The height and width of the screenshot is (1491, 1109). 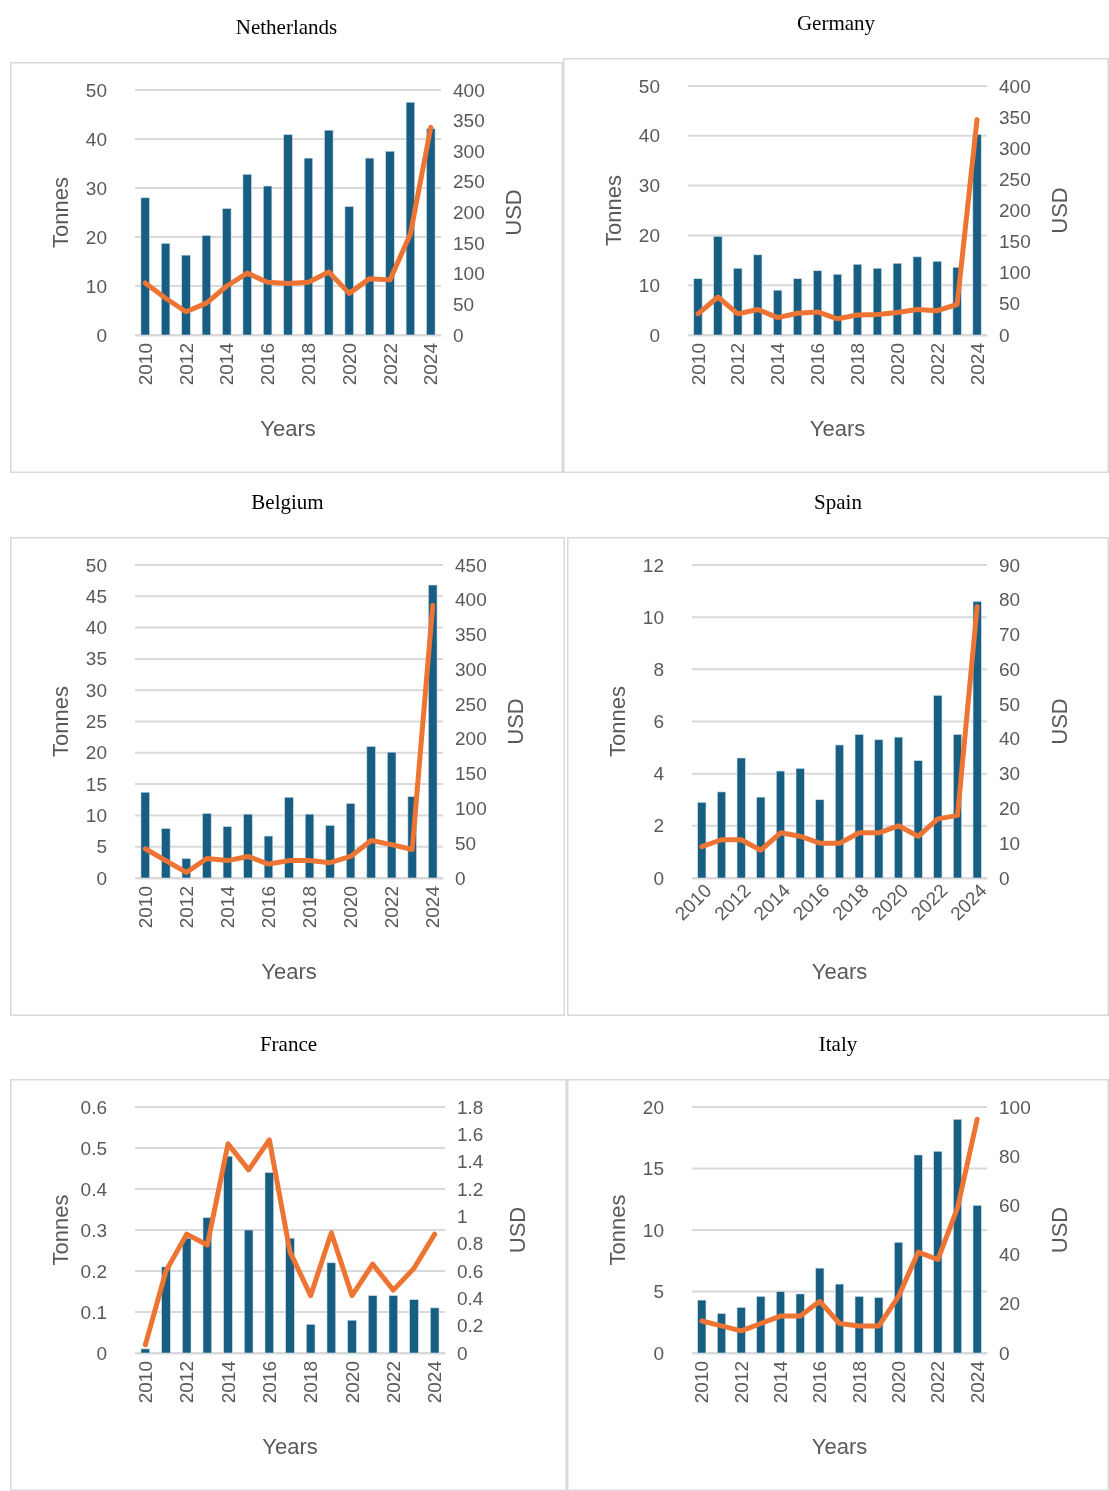 I want to click on y2-tick-label: 1.6, so click(x=470, y=1134).